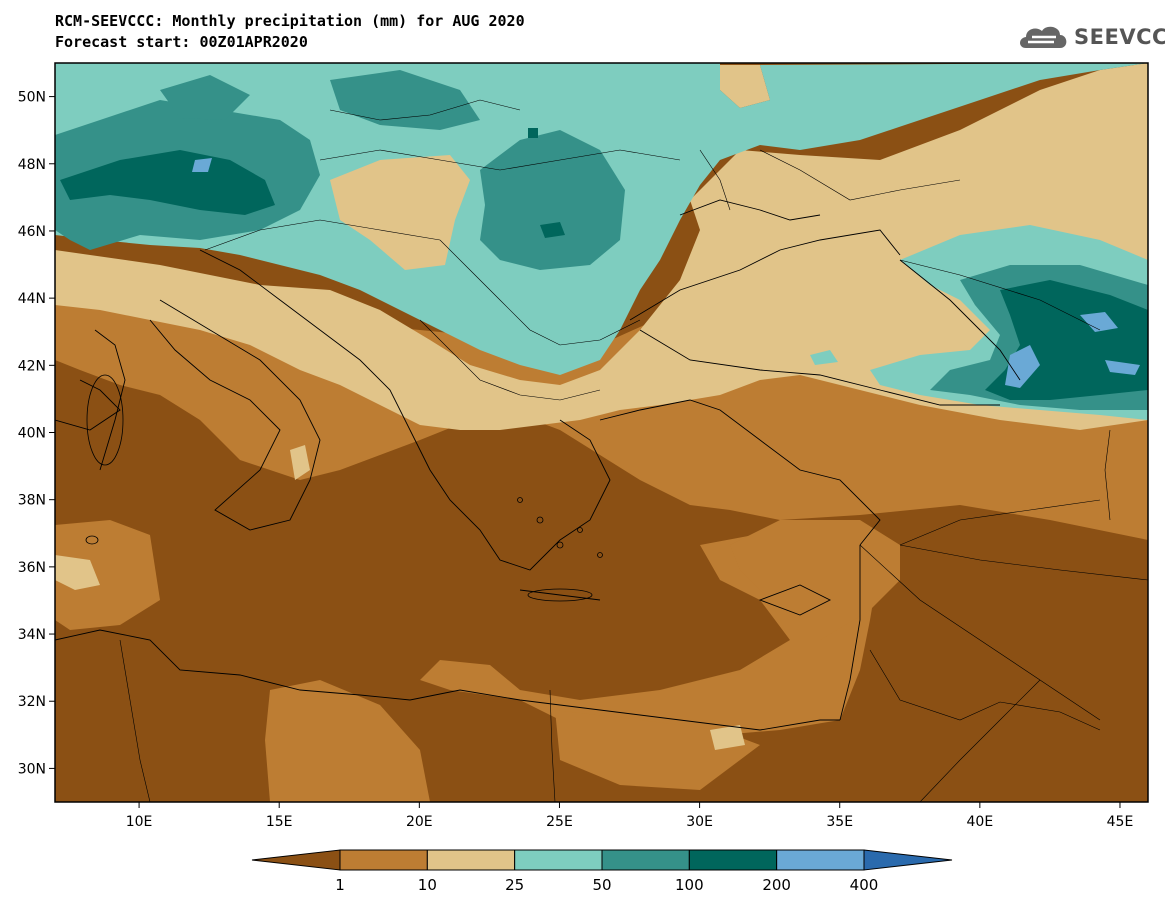  I want to click on latitude-axis: 50N 48N 46N 44N 42N 40N 38N 36N 34N 32N 30N, so click(36, 433).